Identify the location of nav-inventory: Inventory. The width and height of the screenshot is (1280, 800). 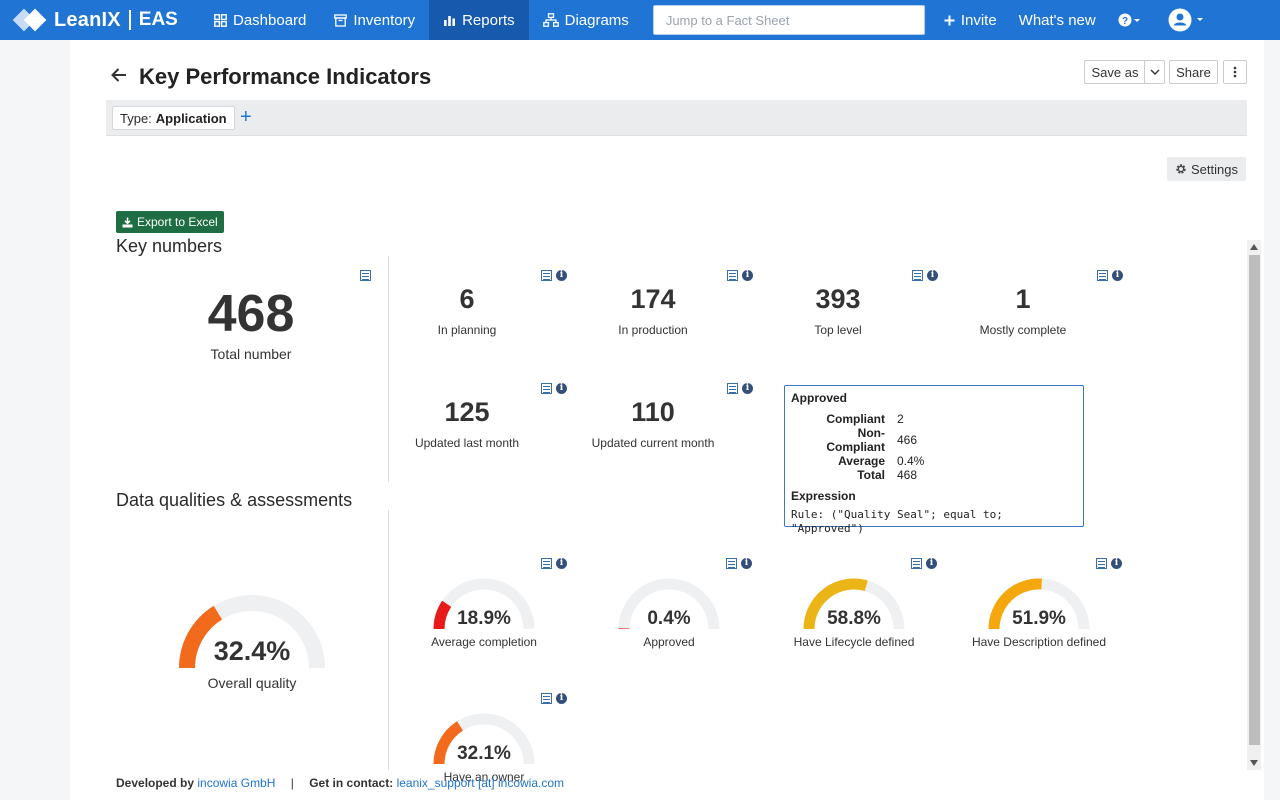
(374, 20).